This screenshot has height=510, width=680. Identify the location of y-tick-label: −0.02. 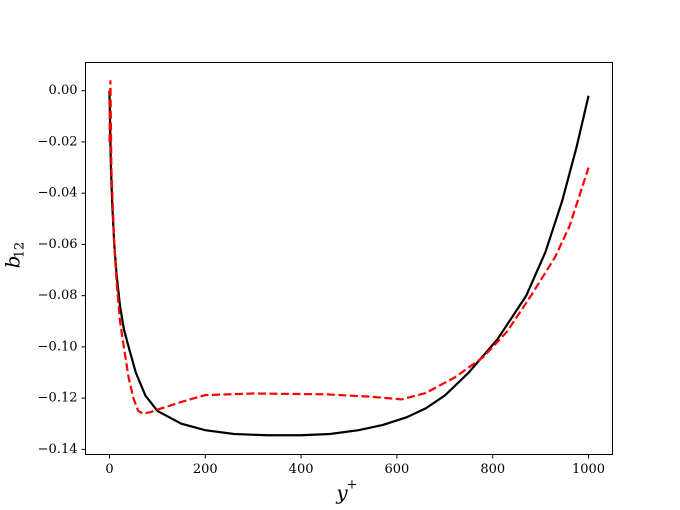
(58, 141).